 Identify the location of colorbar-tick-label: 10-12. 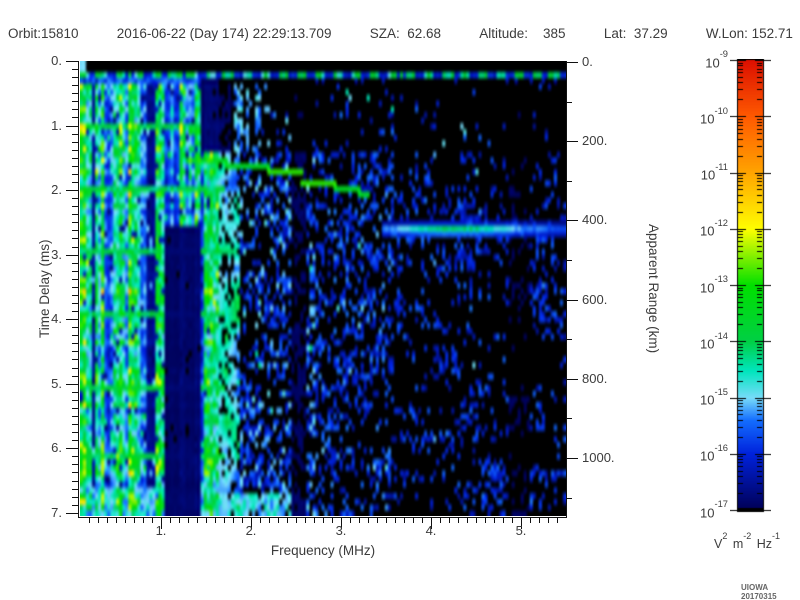
(714, 228).